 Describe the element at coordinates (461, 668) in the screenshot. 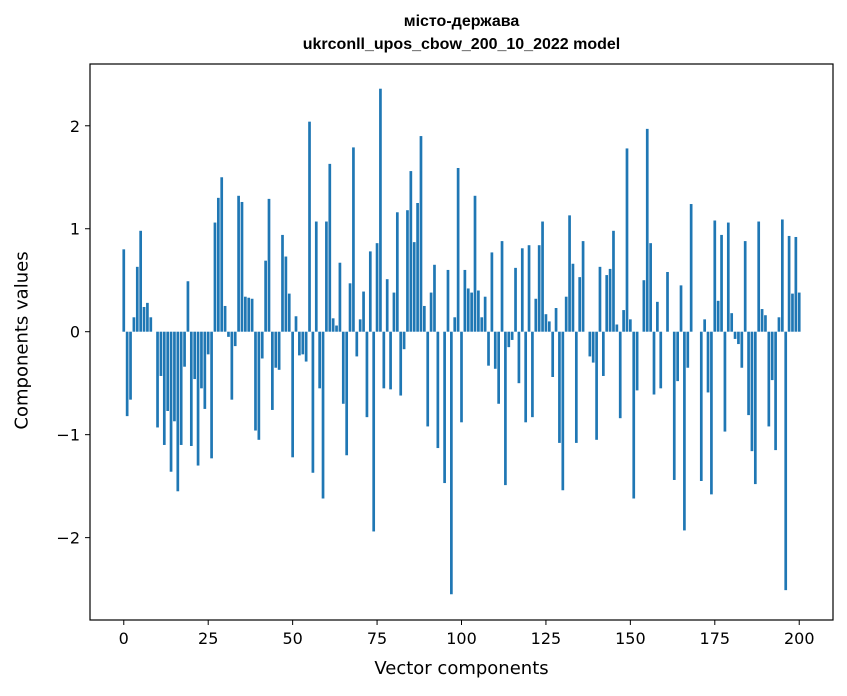

I see `x-axis-label: Vector components` at that location.